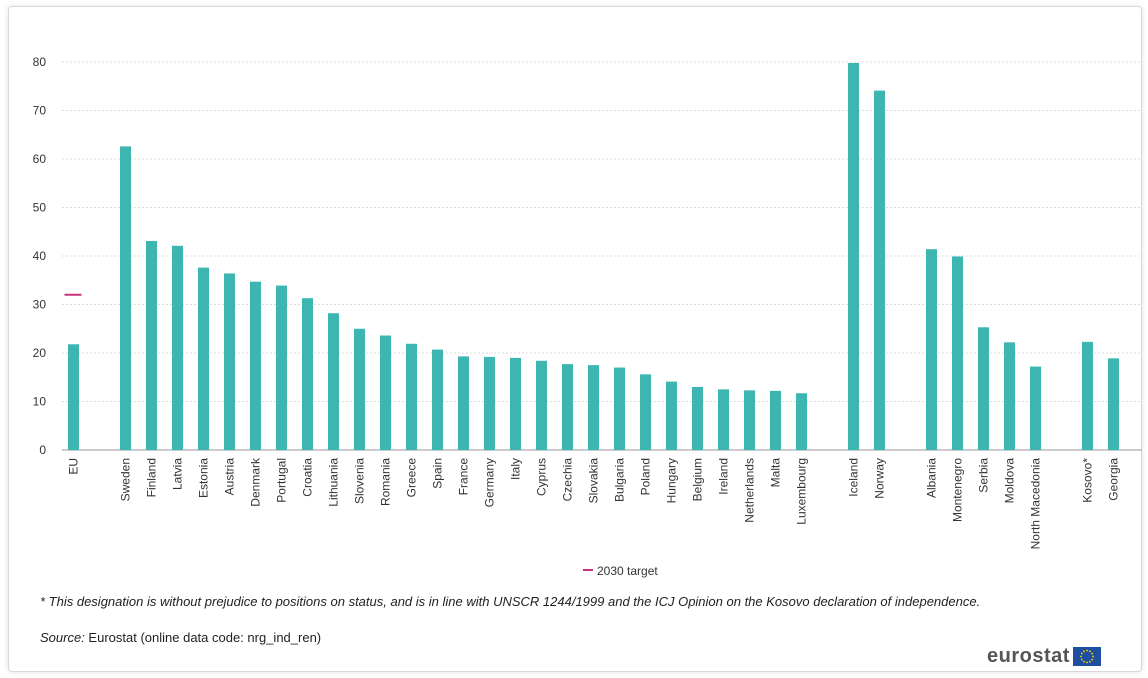 The image size is (1148, 678). What do you see at coordinates (1036, 504) in the screenshot?
I see `x-tick-label: North Macedonia` at bounding box center [1036, 504].